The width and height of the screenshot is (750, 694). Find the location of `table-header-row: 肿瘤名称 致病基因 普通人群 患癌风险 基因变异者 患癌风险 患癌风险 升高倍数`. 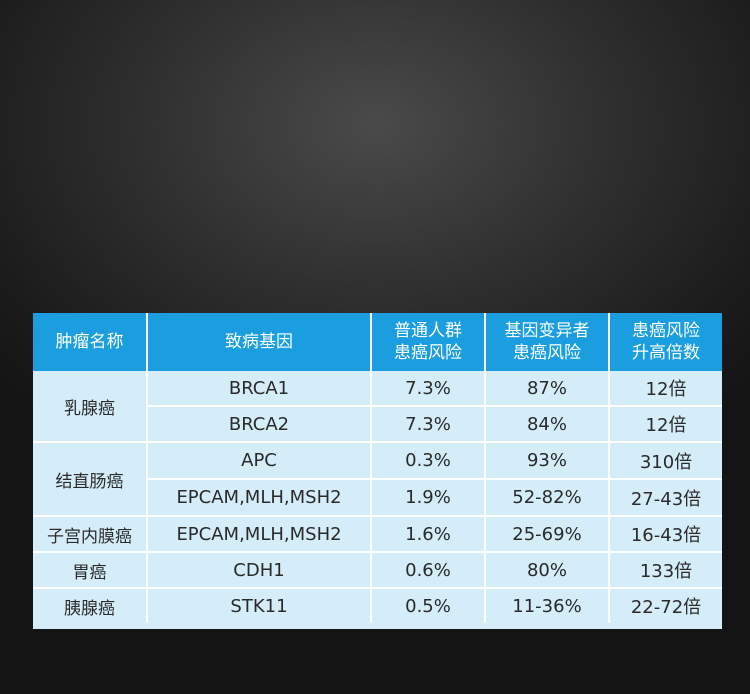

table-header-row: 肿瘤名称 致病基因 普通人群 患癌风险 基因变异者 患癌风险 患癌风险 升高倍数 is located at coordinates (377, 342).